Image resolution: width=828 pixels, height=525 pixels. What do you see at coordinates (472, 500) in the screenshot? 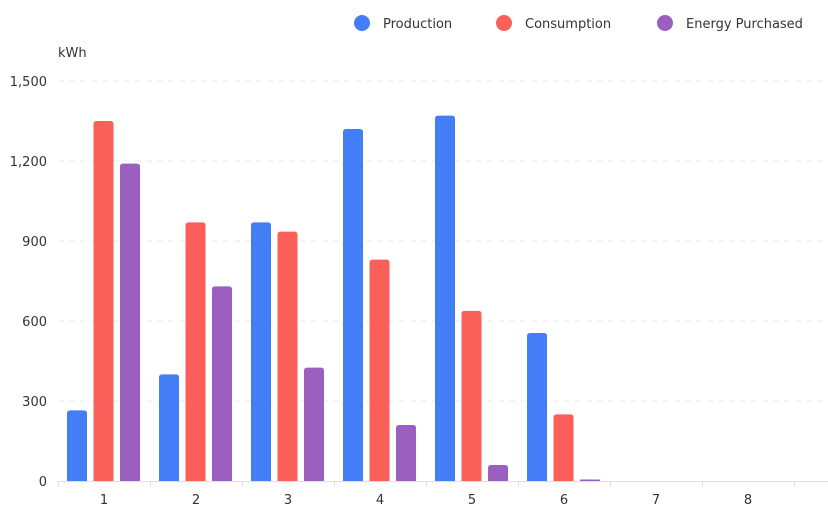
I see `x-tick-label: 5` at bounding box center [472, 500].